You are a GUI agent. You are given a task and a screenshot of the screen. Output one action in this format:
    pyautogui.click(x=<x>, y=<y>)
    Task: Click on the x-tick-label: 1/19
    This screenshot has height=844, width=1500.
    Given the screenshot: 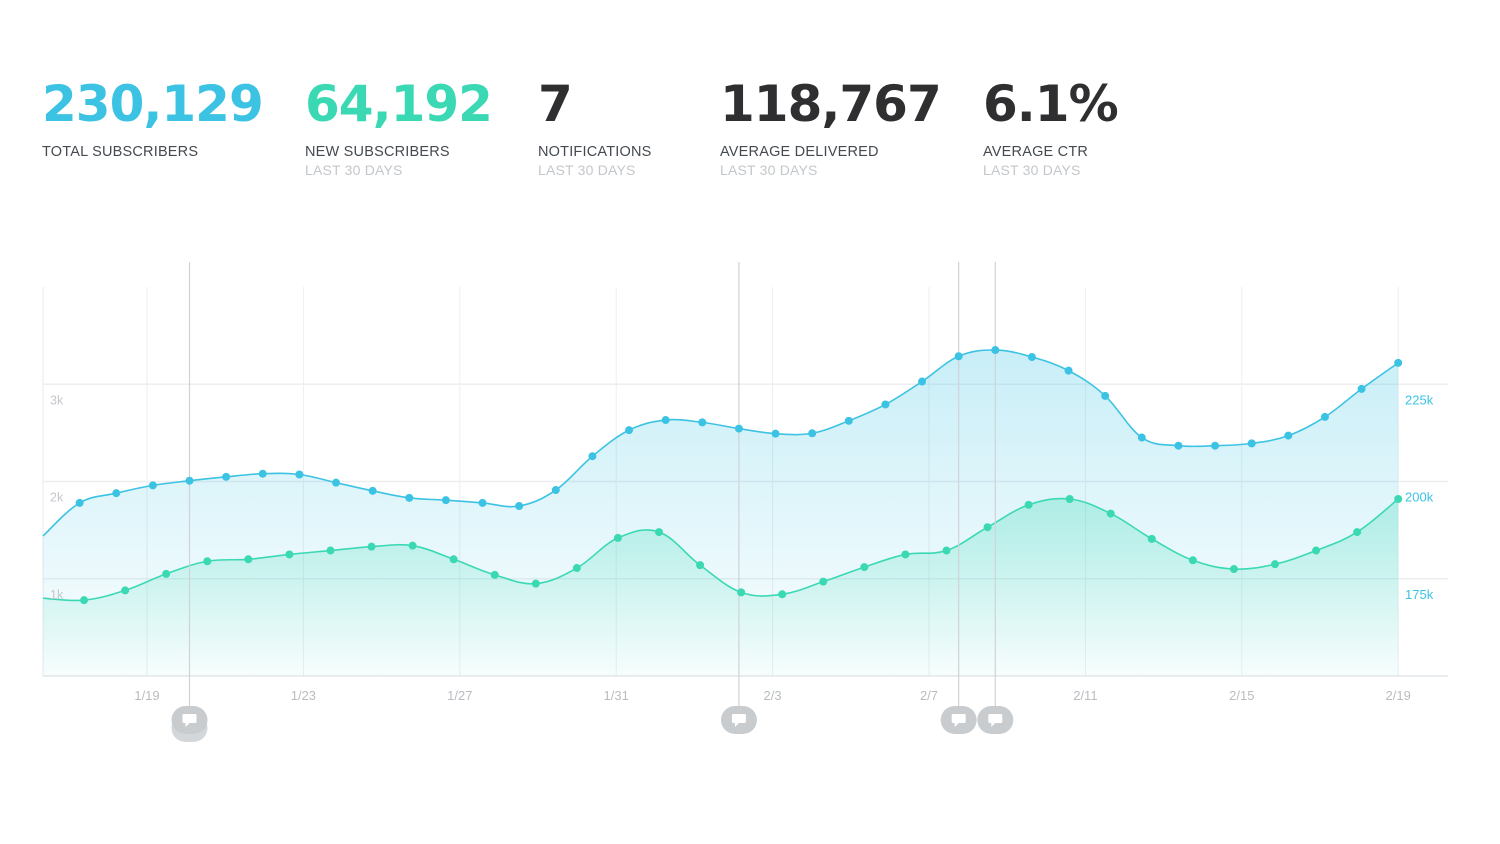 What is the action you would take?
    pyautogui.click(x=146, y=695)
    